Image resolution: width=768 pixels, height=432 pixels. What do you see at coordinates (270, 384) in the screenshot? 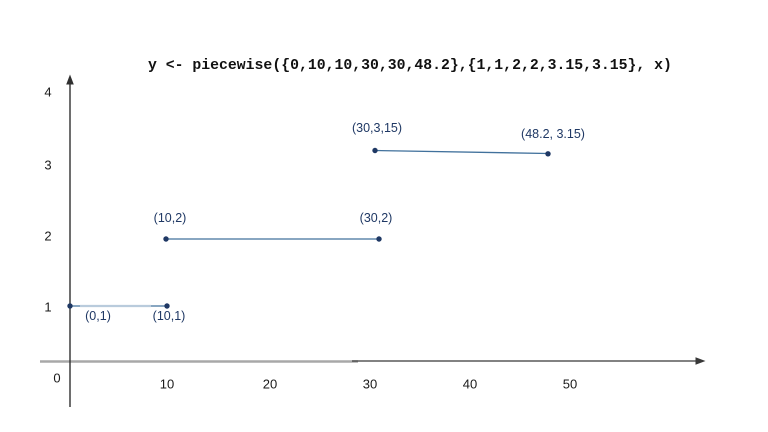
I see `x-tick-20: 20` at bounding box center [270, 384].